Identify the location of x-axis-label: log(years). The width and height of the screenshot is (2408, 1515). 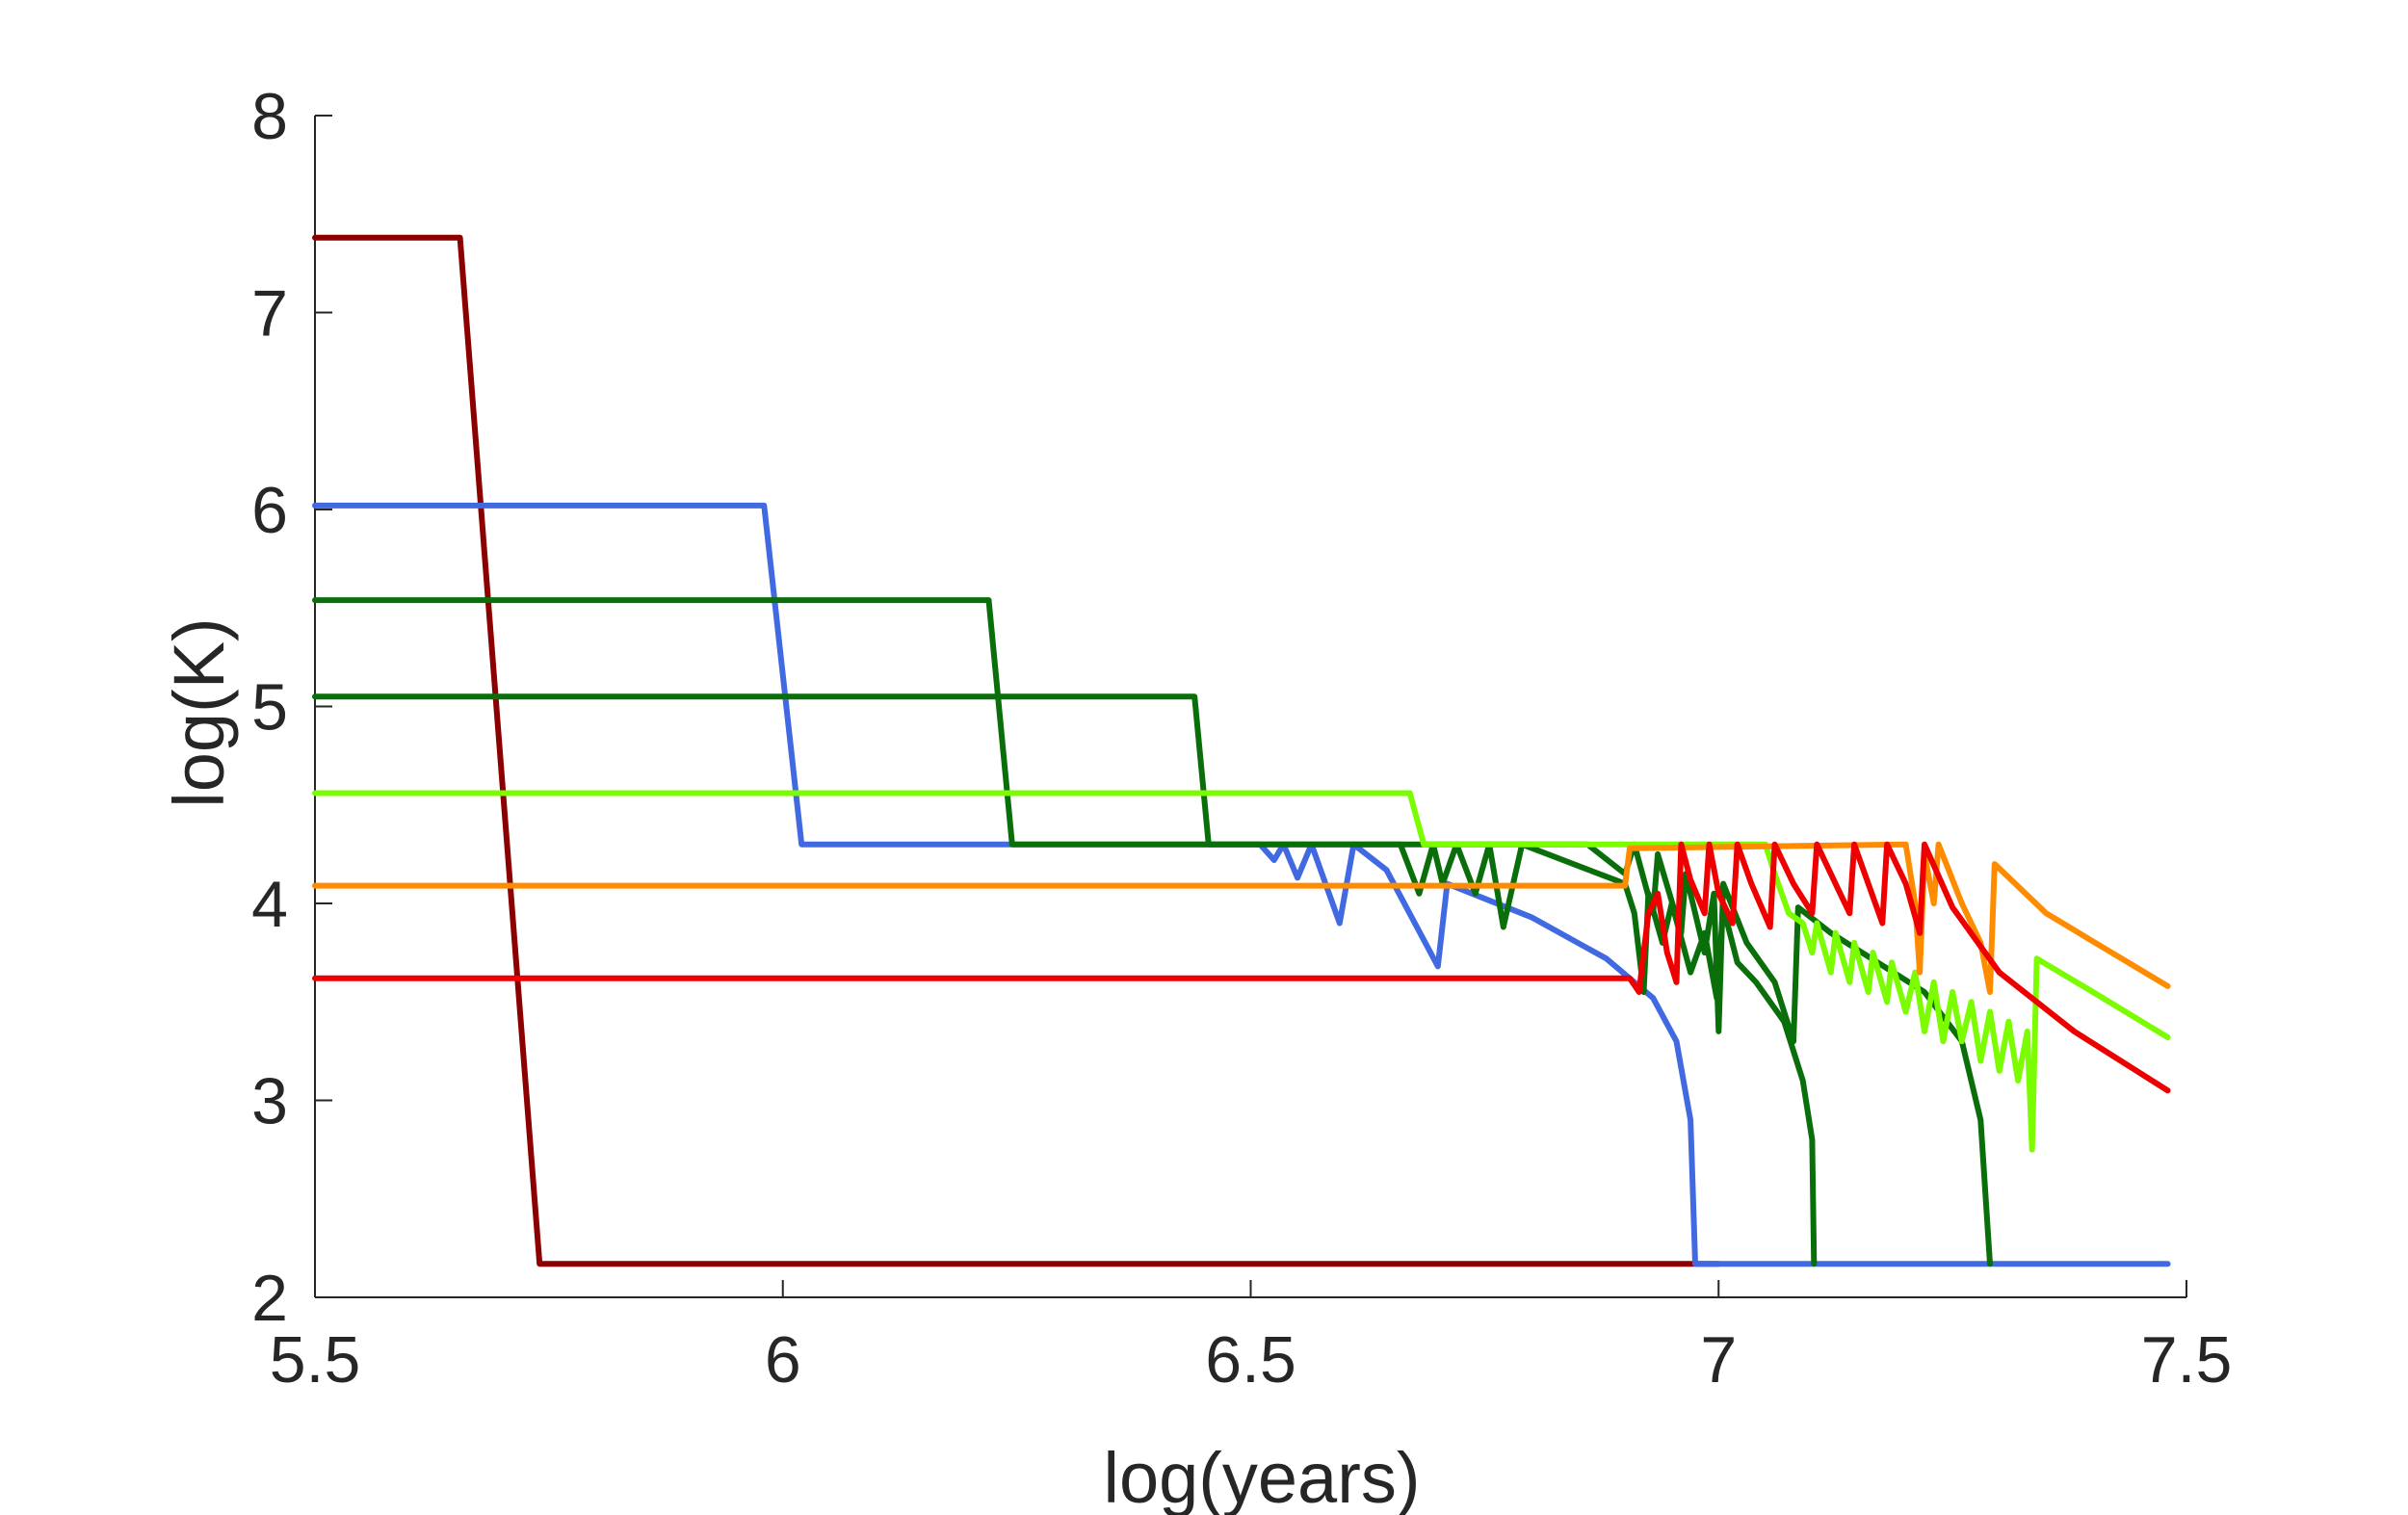
(1262, 1477).